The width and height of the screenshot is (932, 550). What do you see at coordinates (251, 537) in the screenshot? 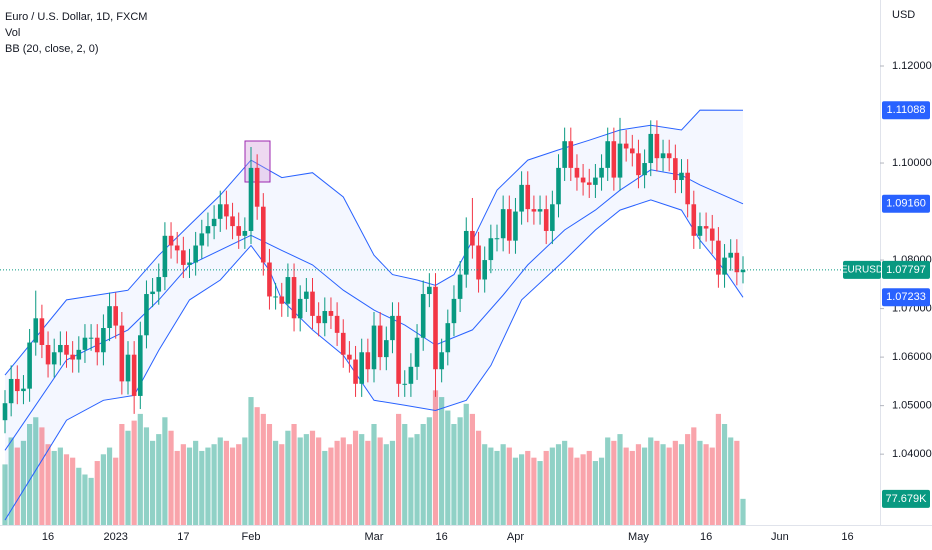
I see `x-tick-label: Feb` at bounding box center [251, 537].